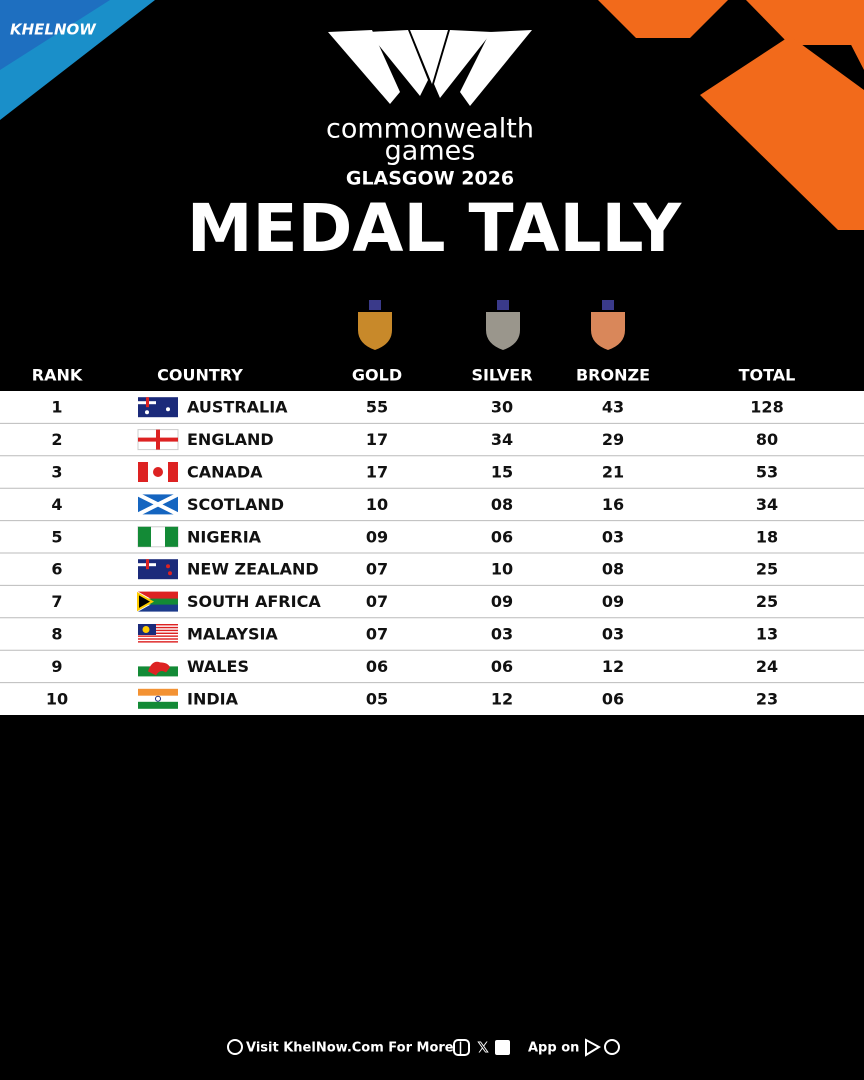 The width and height of the screenshot is (864, 1080). Describe the element at coordinates (483, 1048) in the screenshot. I see `x-icon: 𝕏` at that location.